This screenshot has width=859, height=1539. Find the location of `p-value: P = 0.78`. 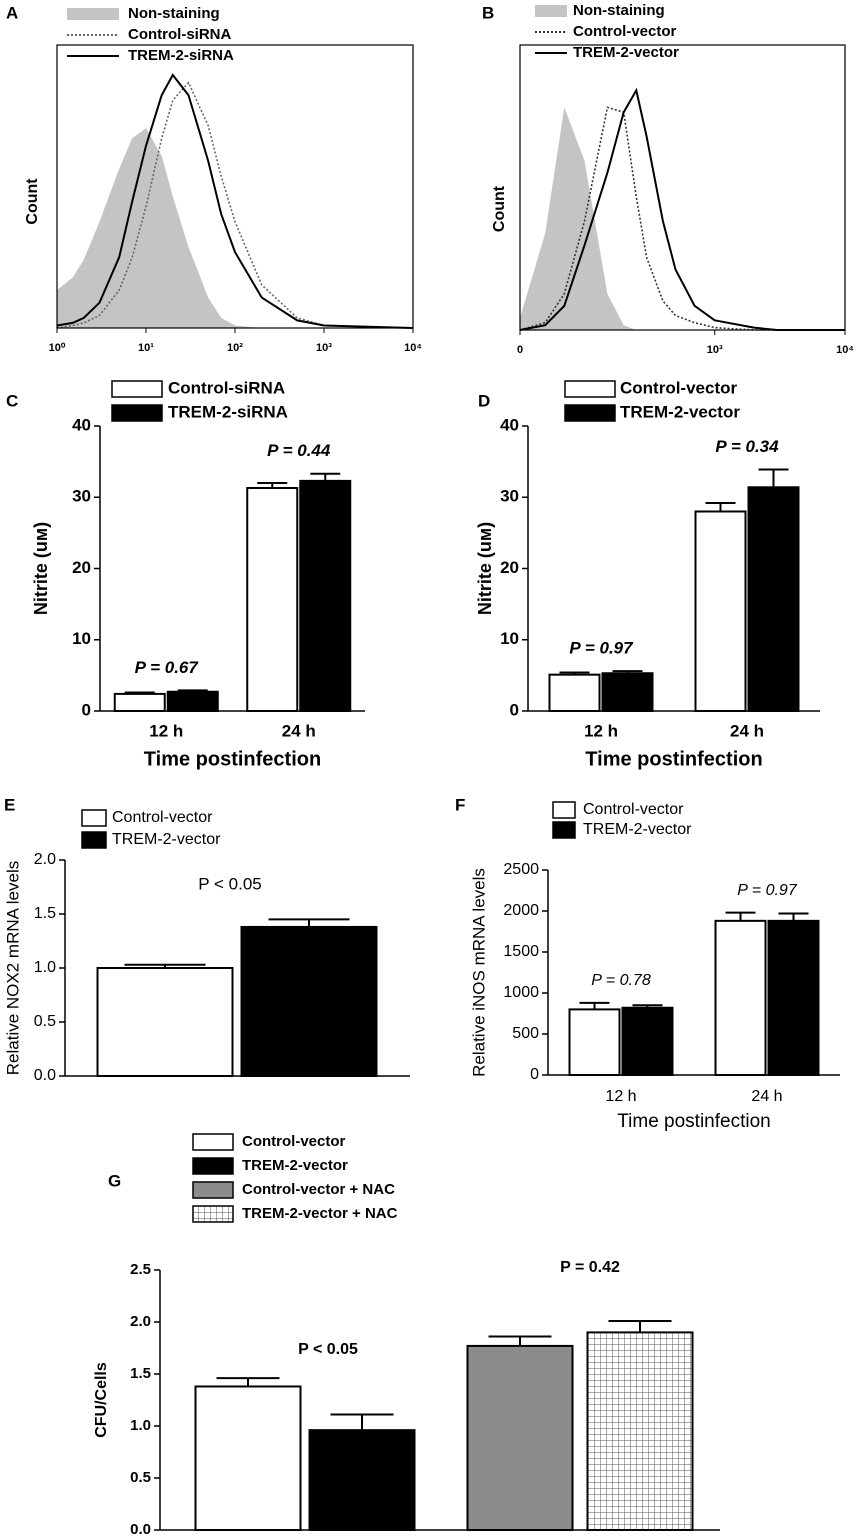

p-value: P = 0.78 is located at coordinates (621, 980).